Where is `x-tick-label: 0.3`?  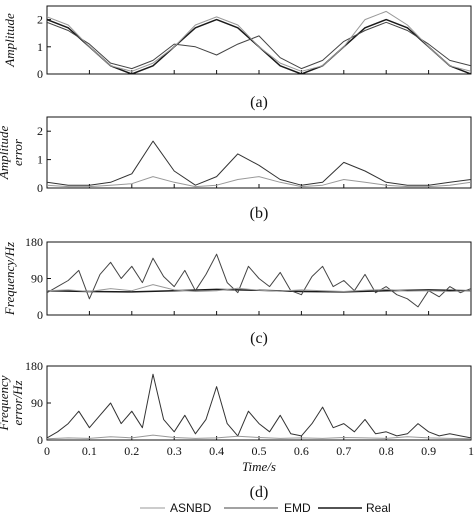
x-tick-label: 0.3 is located at coordinates (174, 451).